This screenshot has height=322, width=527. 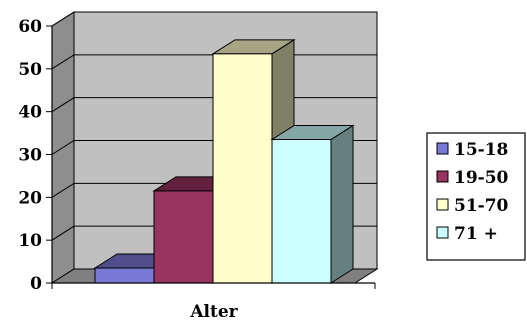 I want to click on gridline, so click(x=214, y=19).